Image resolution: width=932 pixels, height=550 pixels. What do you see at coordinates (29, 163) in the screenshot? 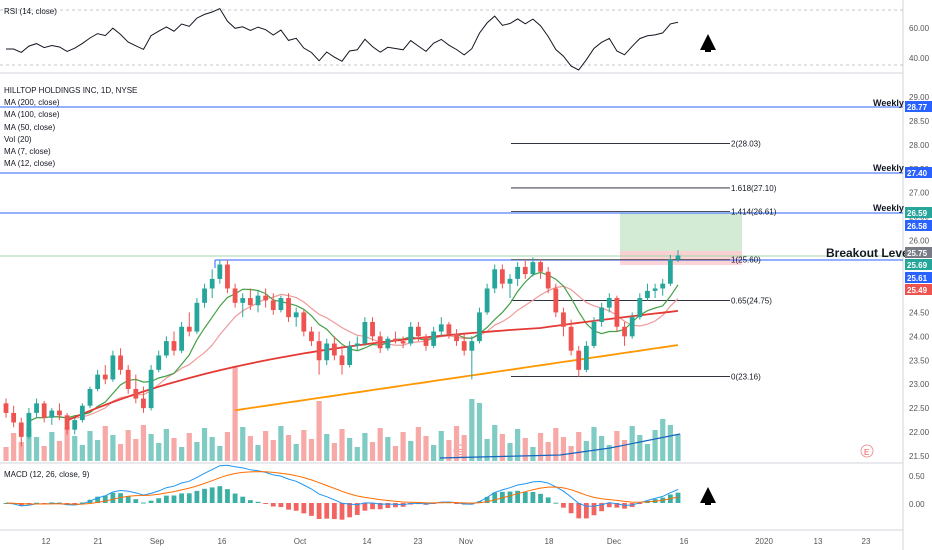
I see `legend-ma12: MA (12, close)` at bounding box center [29, 163].